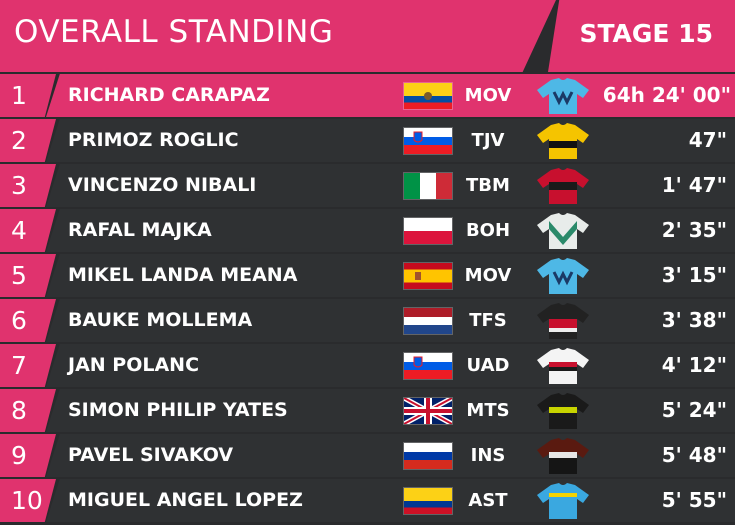 This screenshot has width=735, height=525. I want to click on standing-row: 4 RAFAL MAJKA BOH 2' 35", so click(367, 230).